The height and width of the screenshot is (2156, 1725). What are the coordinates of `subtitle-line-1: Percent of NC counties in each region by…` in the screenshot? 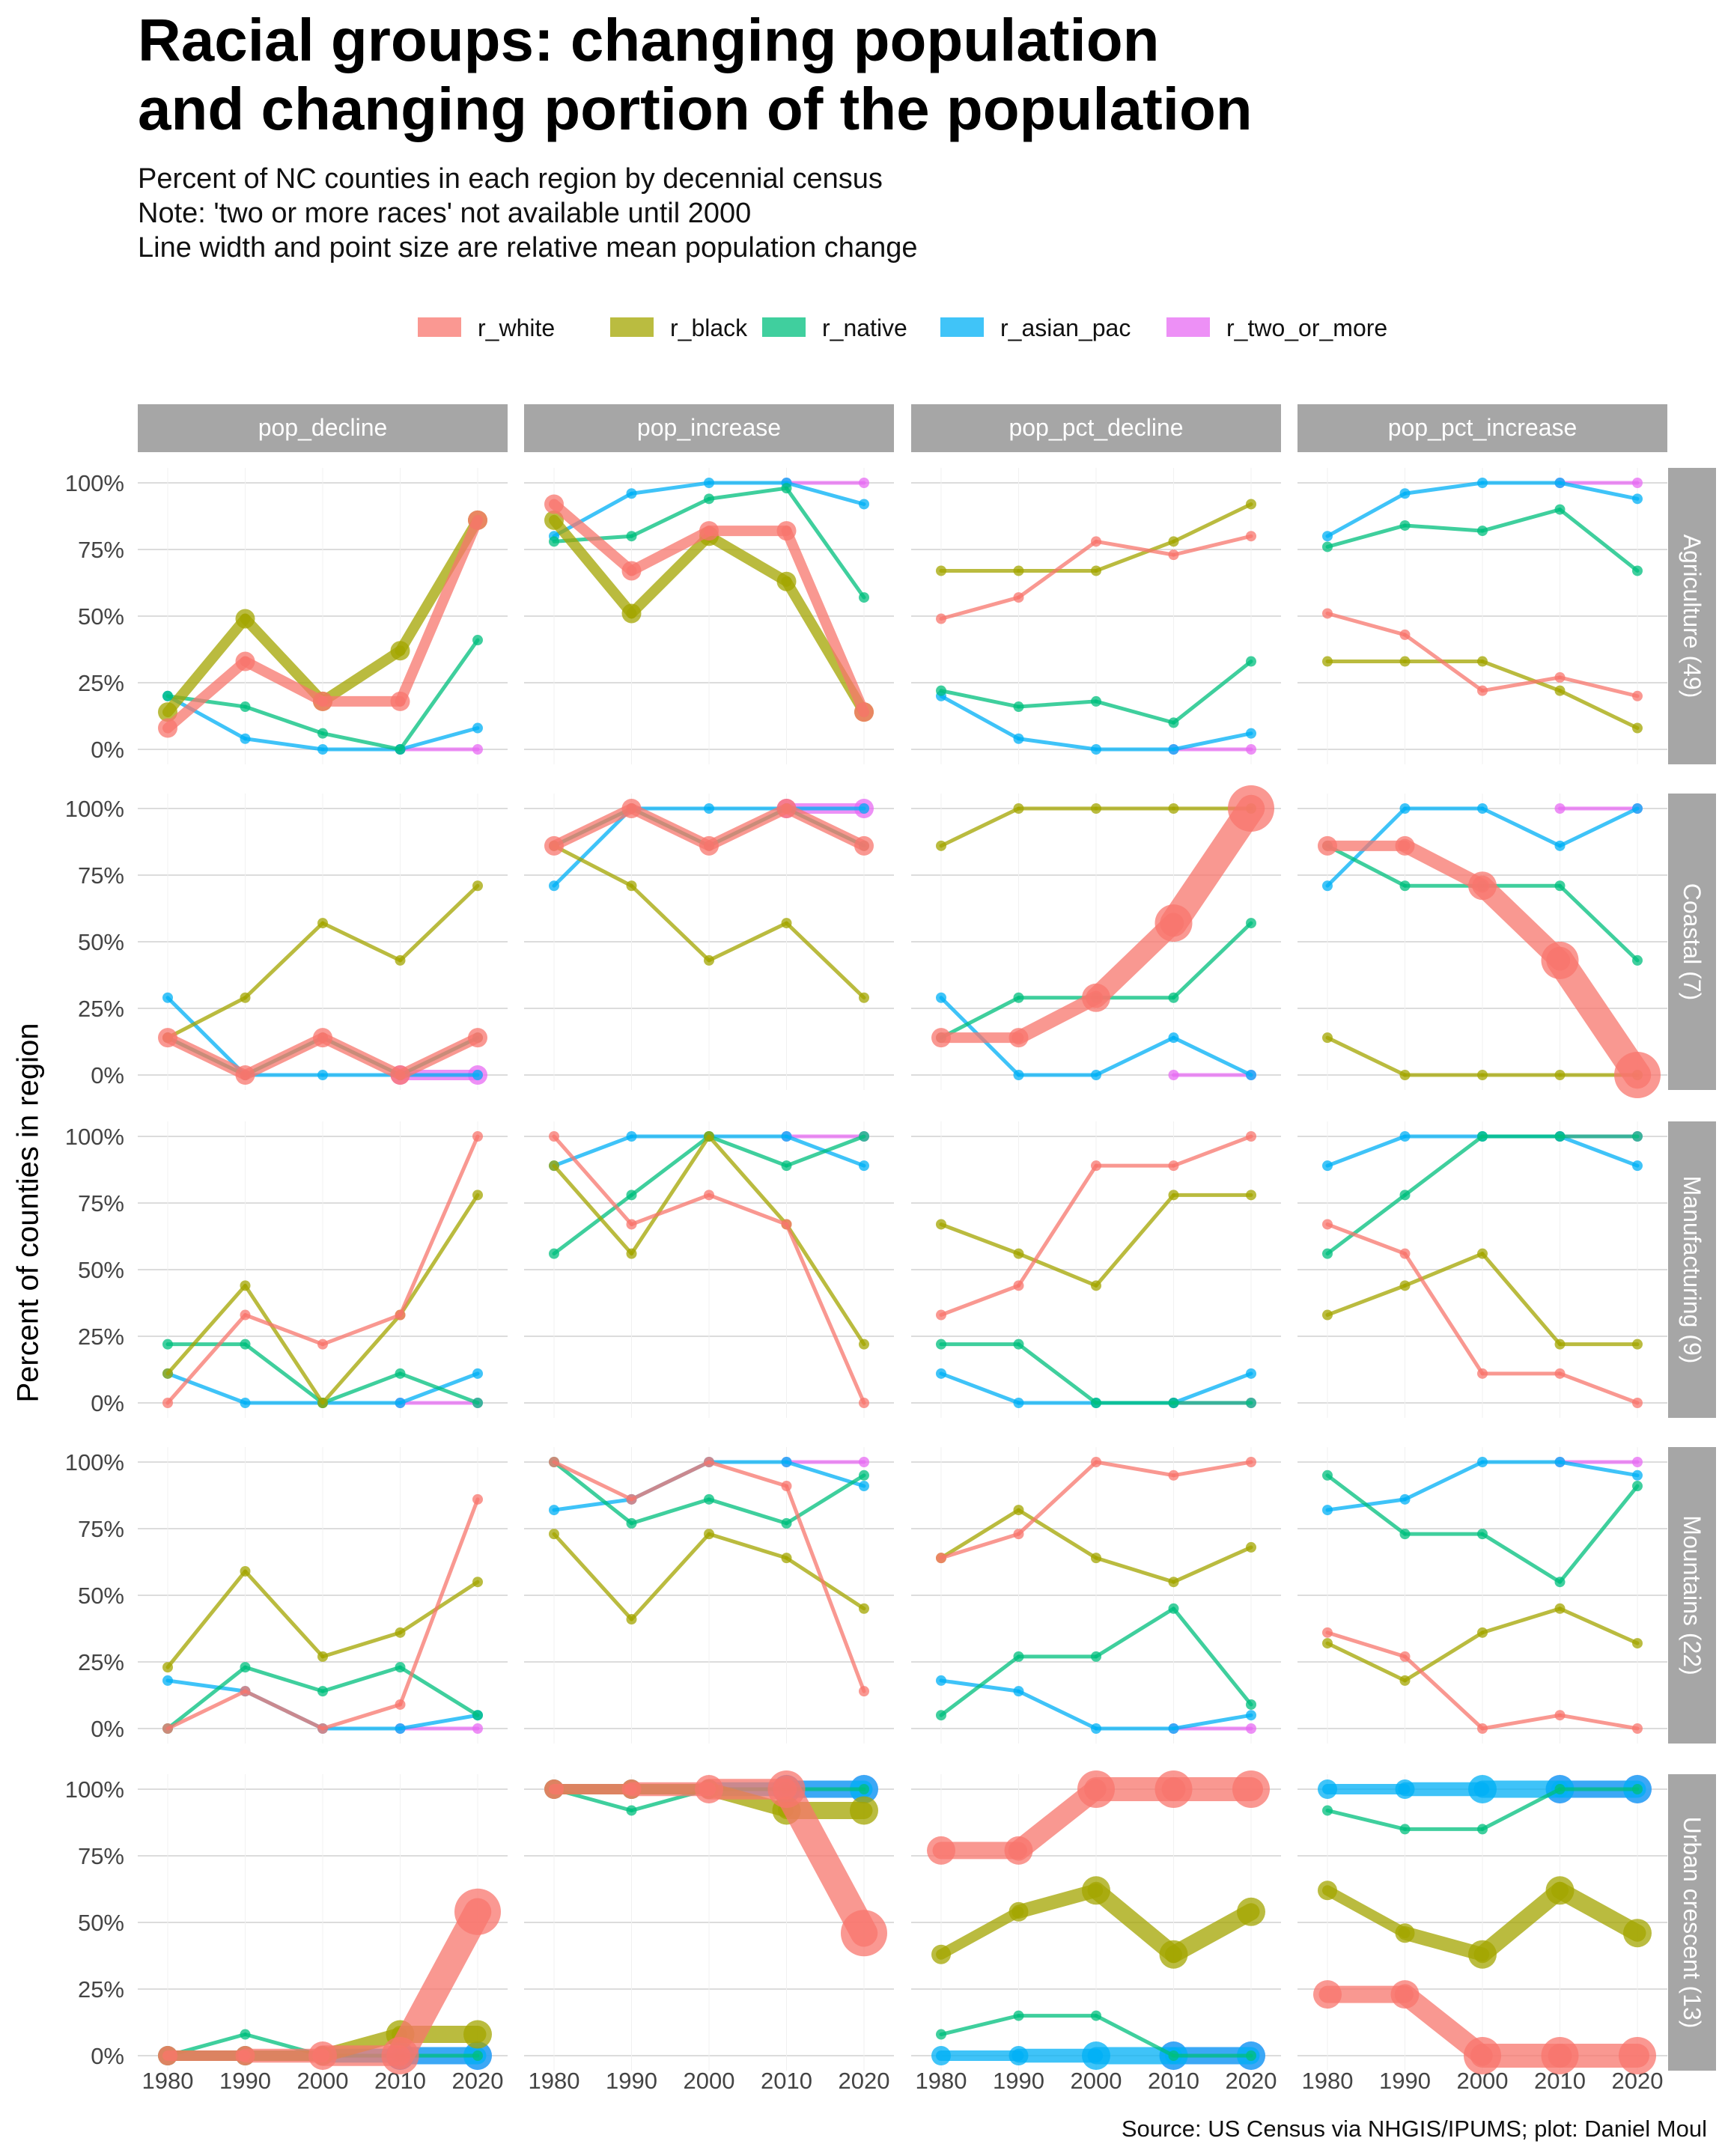 It's located at (511, 179).